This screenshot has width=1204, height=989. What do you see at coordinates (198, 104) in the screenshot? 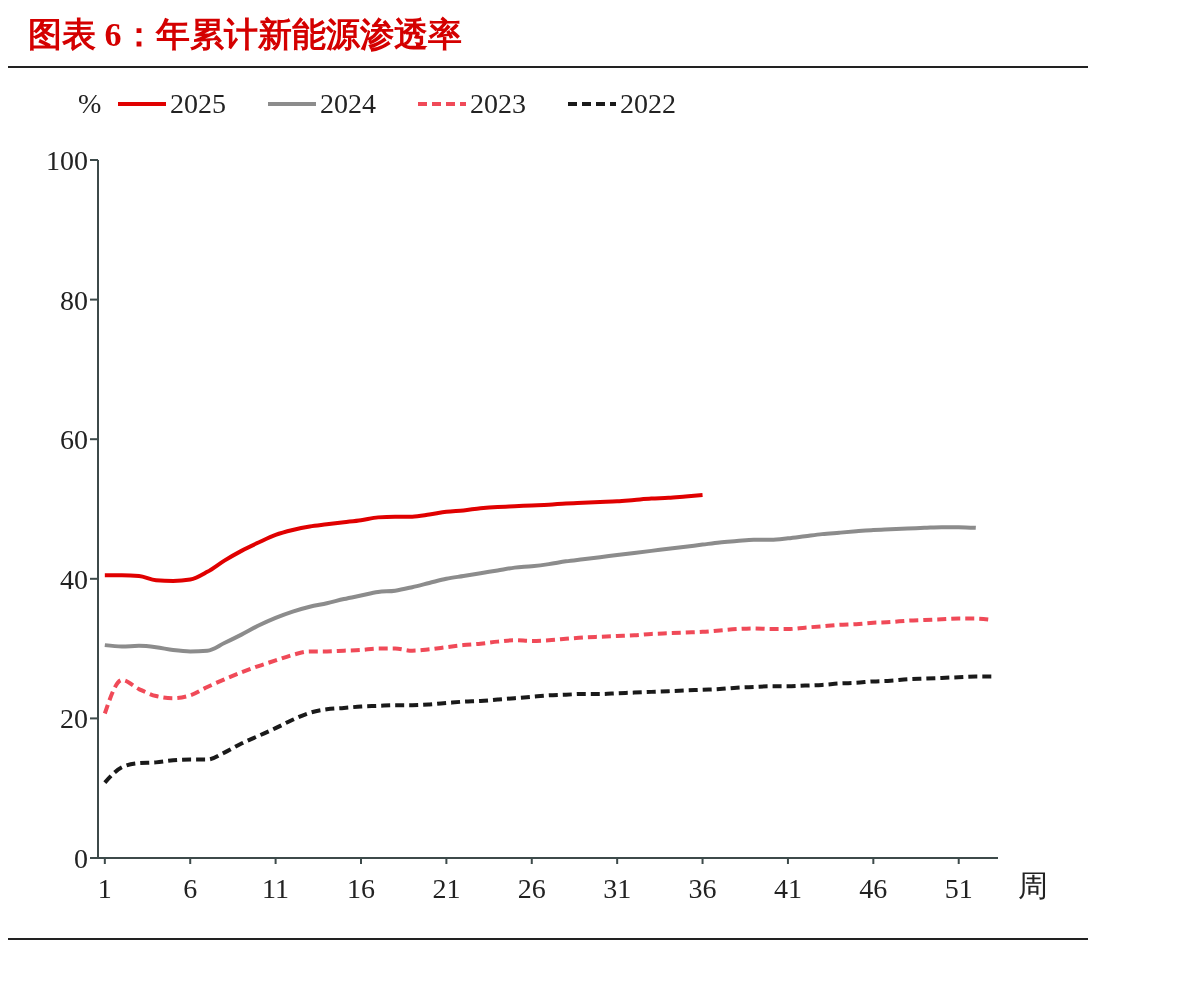
I see `legend-label: 2025` at bounding box center [198, 104].